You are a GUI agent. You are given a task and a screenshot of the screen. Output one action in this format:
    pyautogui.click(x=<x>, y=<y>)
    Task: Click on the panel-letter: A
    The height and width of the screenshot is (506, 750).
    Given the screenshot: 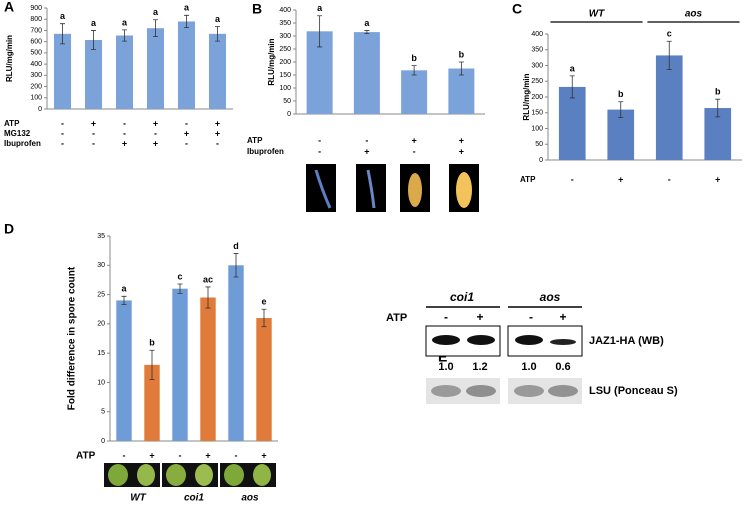 What is the action you would take?
    pyautogui.click(x=9, y=7)
    